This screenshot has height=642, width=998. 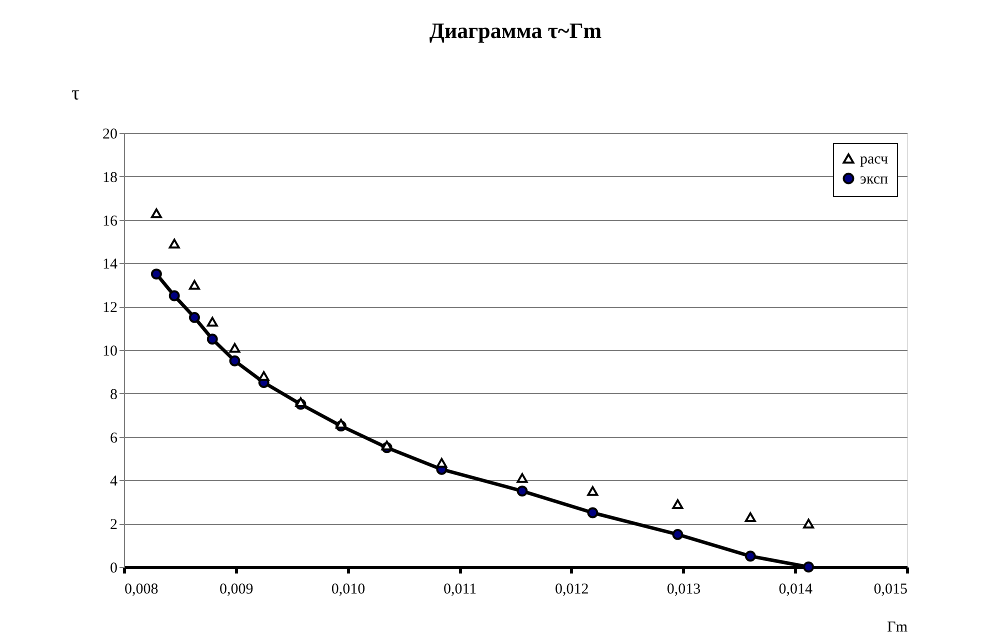 I want to click on y-tick-label: 8, so click(x=114, y=394).